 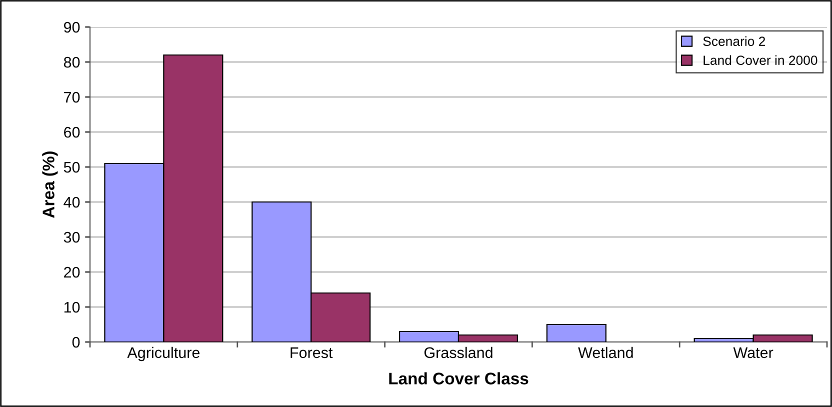 I want to click on x-tick-label: Forest, so click(x=311, y=352).